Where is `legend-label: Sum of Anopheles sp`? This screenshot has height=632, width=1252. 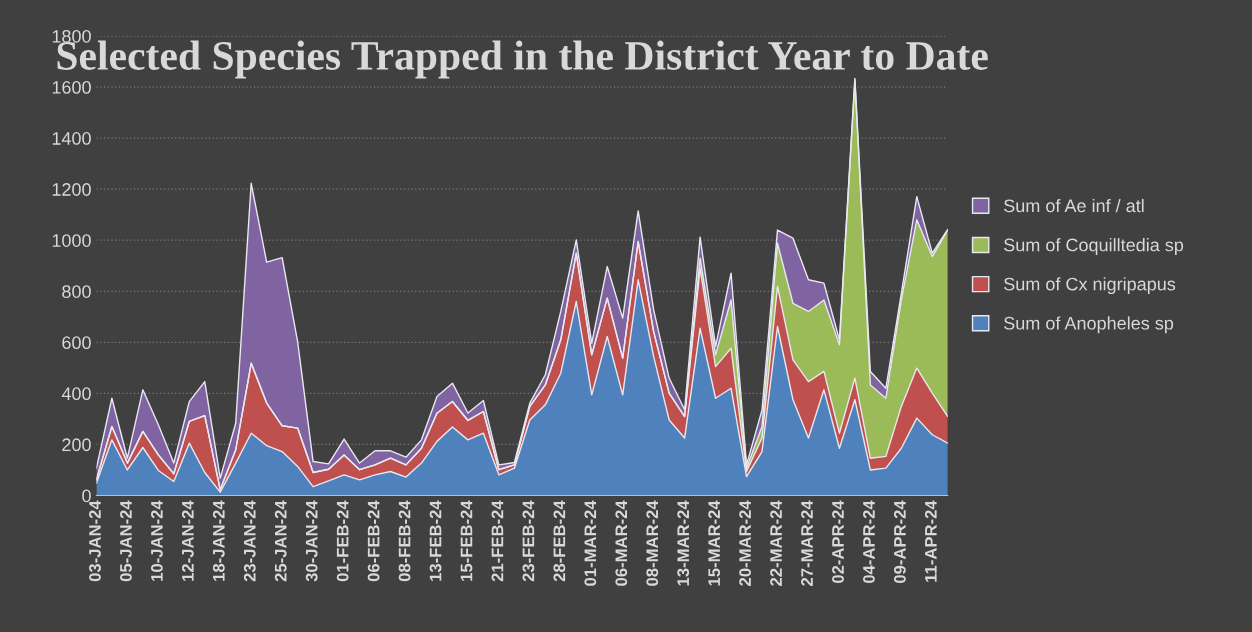
legend-label: Sum of Anopheles sp is located at coordinates (1089, 325).